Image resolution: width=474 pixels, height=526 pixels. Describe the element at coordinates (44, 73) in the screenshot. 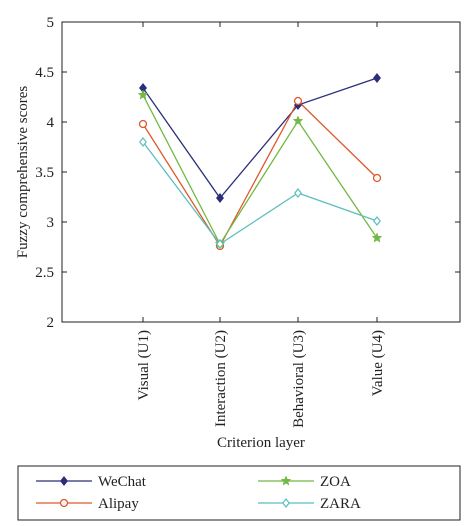

I see `y-tick-label: 4.5` at that location.